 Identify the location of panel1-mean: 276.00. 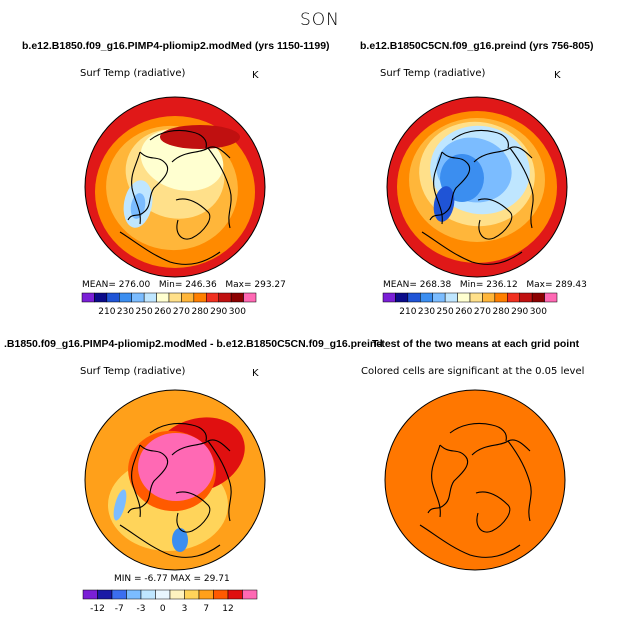
(134, 285).